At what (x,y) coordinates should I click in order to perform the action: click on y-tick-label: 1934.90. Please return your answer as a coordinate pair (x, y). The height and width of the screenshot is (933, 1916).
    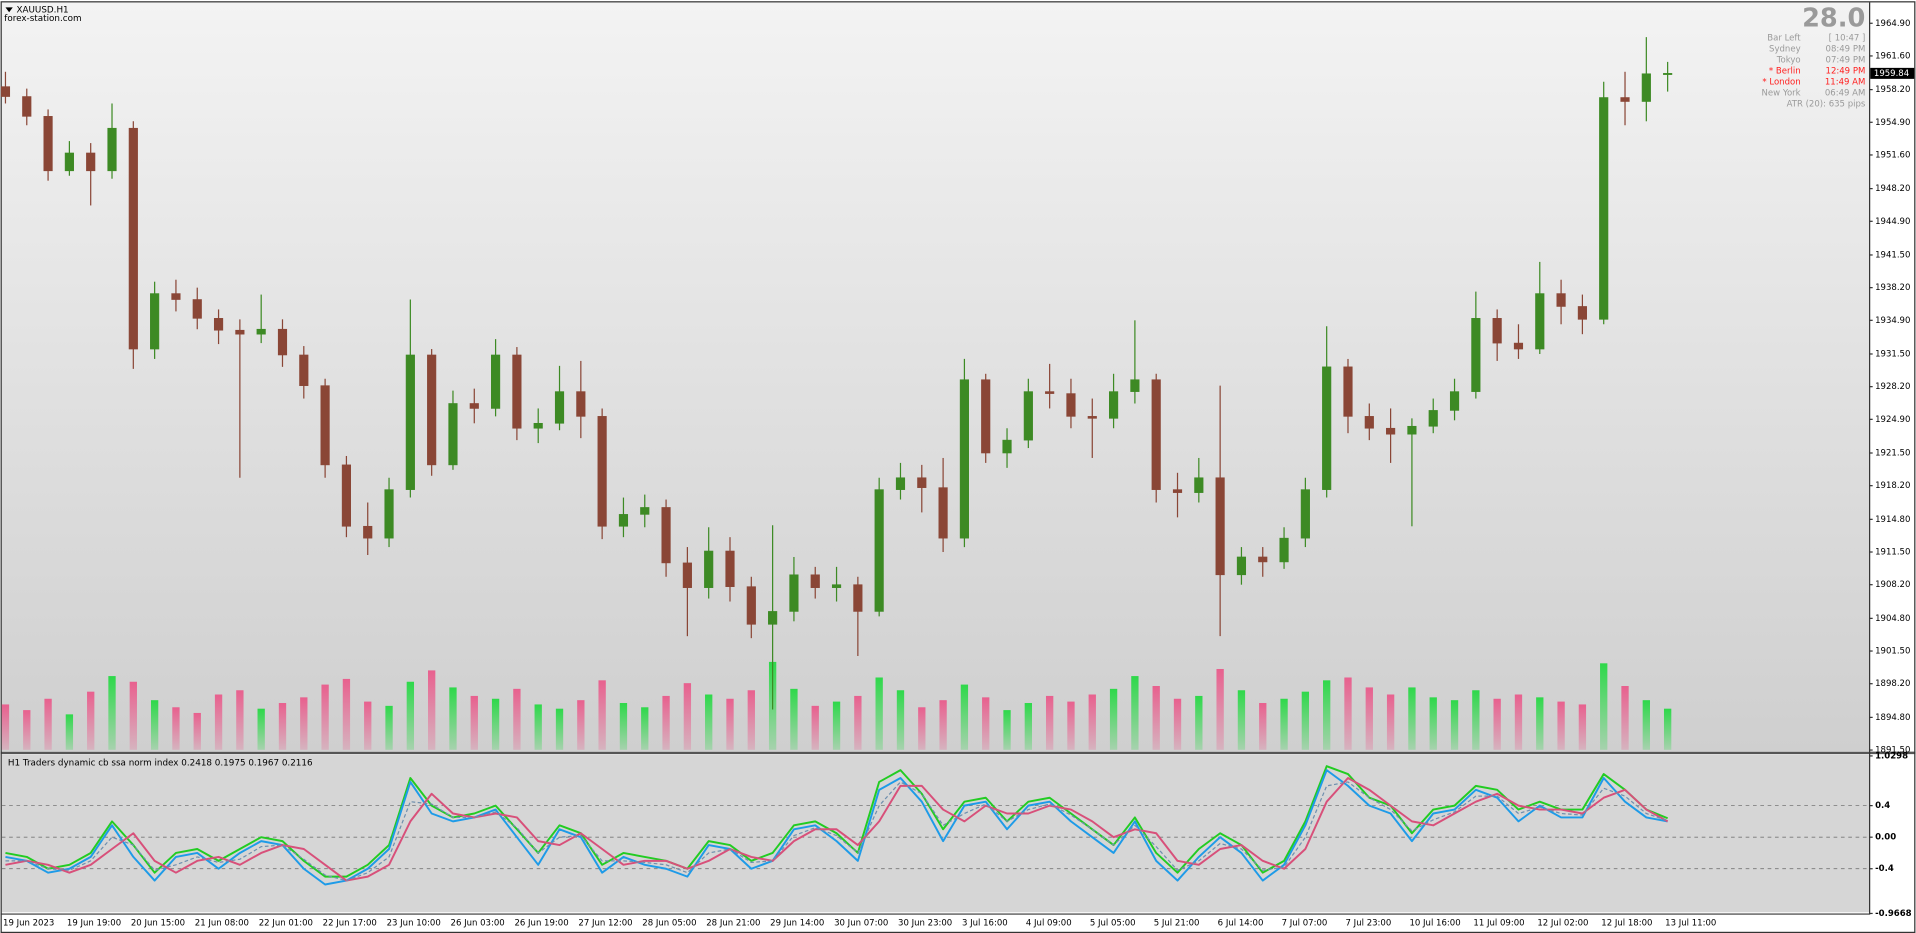
    Looking at the image, I should click on (1892, 321).